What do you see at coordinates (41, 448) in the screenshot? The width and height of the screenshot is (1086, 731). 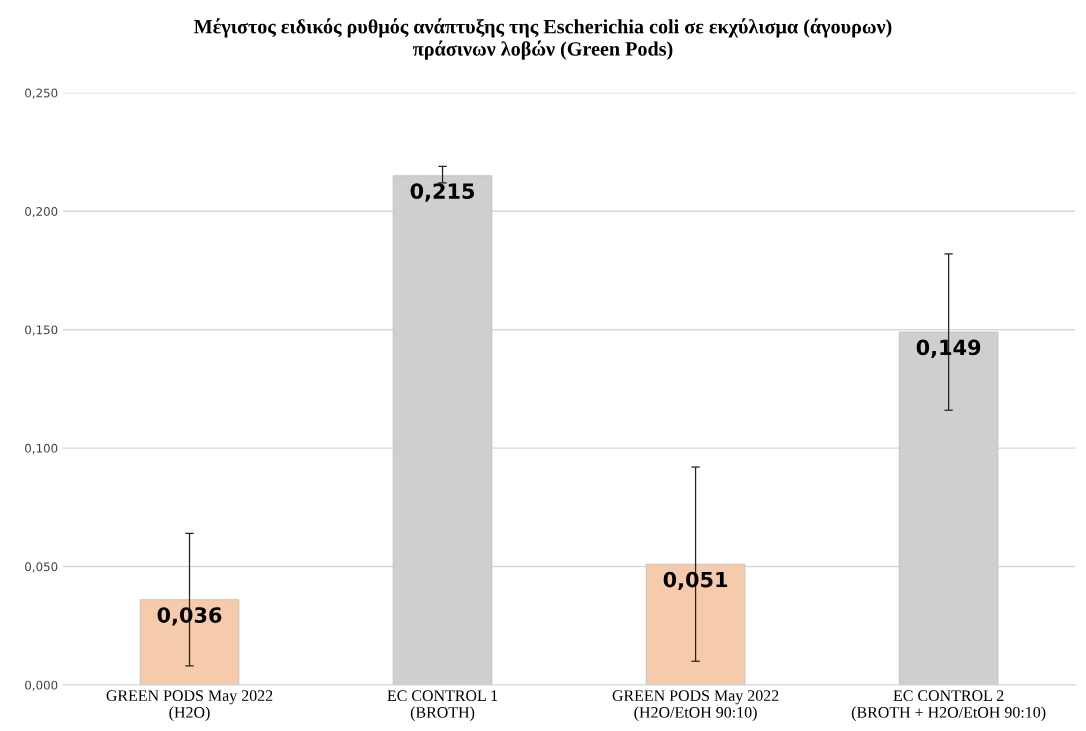 I see `y-tick-label: 0,100` at bounding box center [41, 448].